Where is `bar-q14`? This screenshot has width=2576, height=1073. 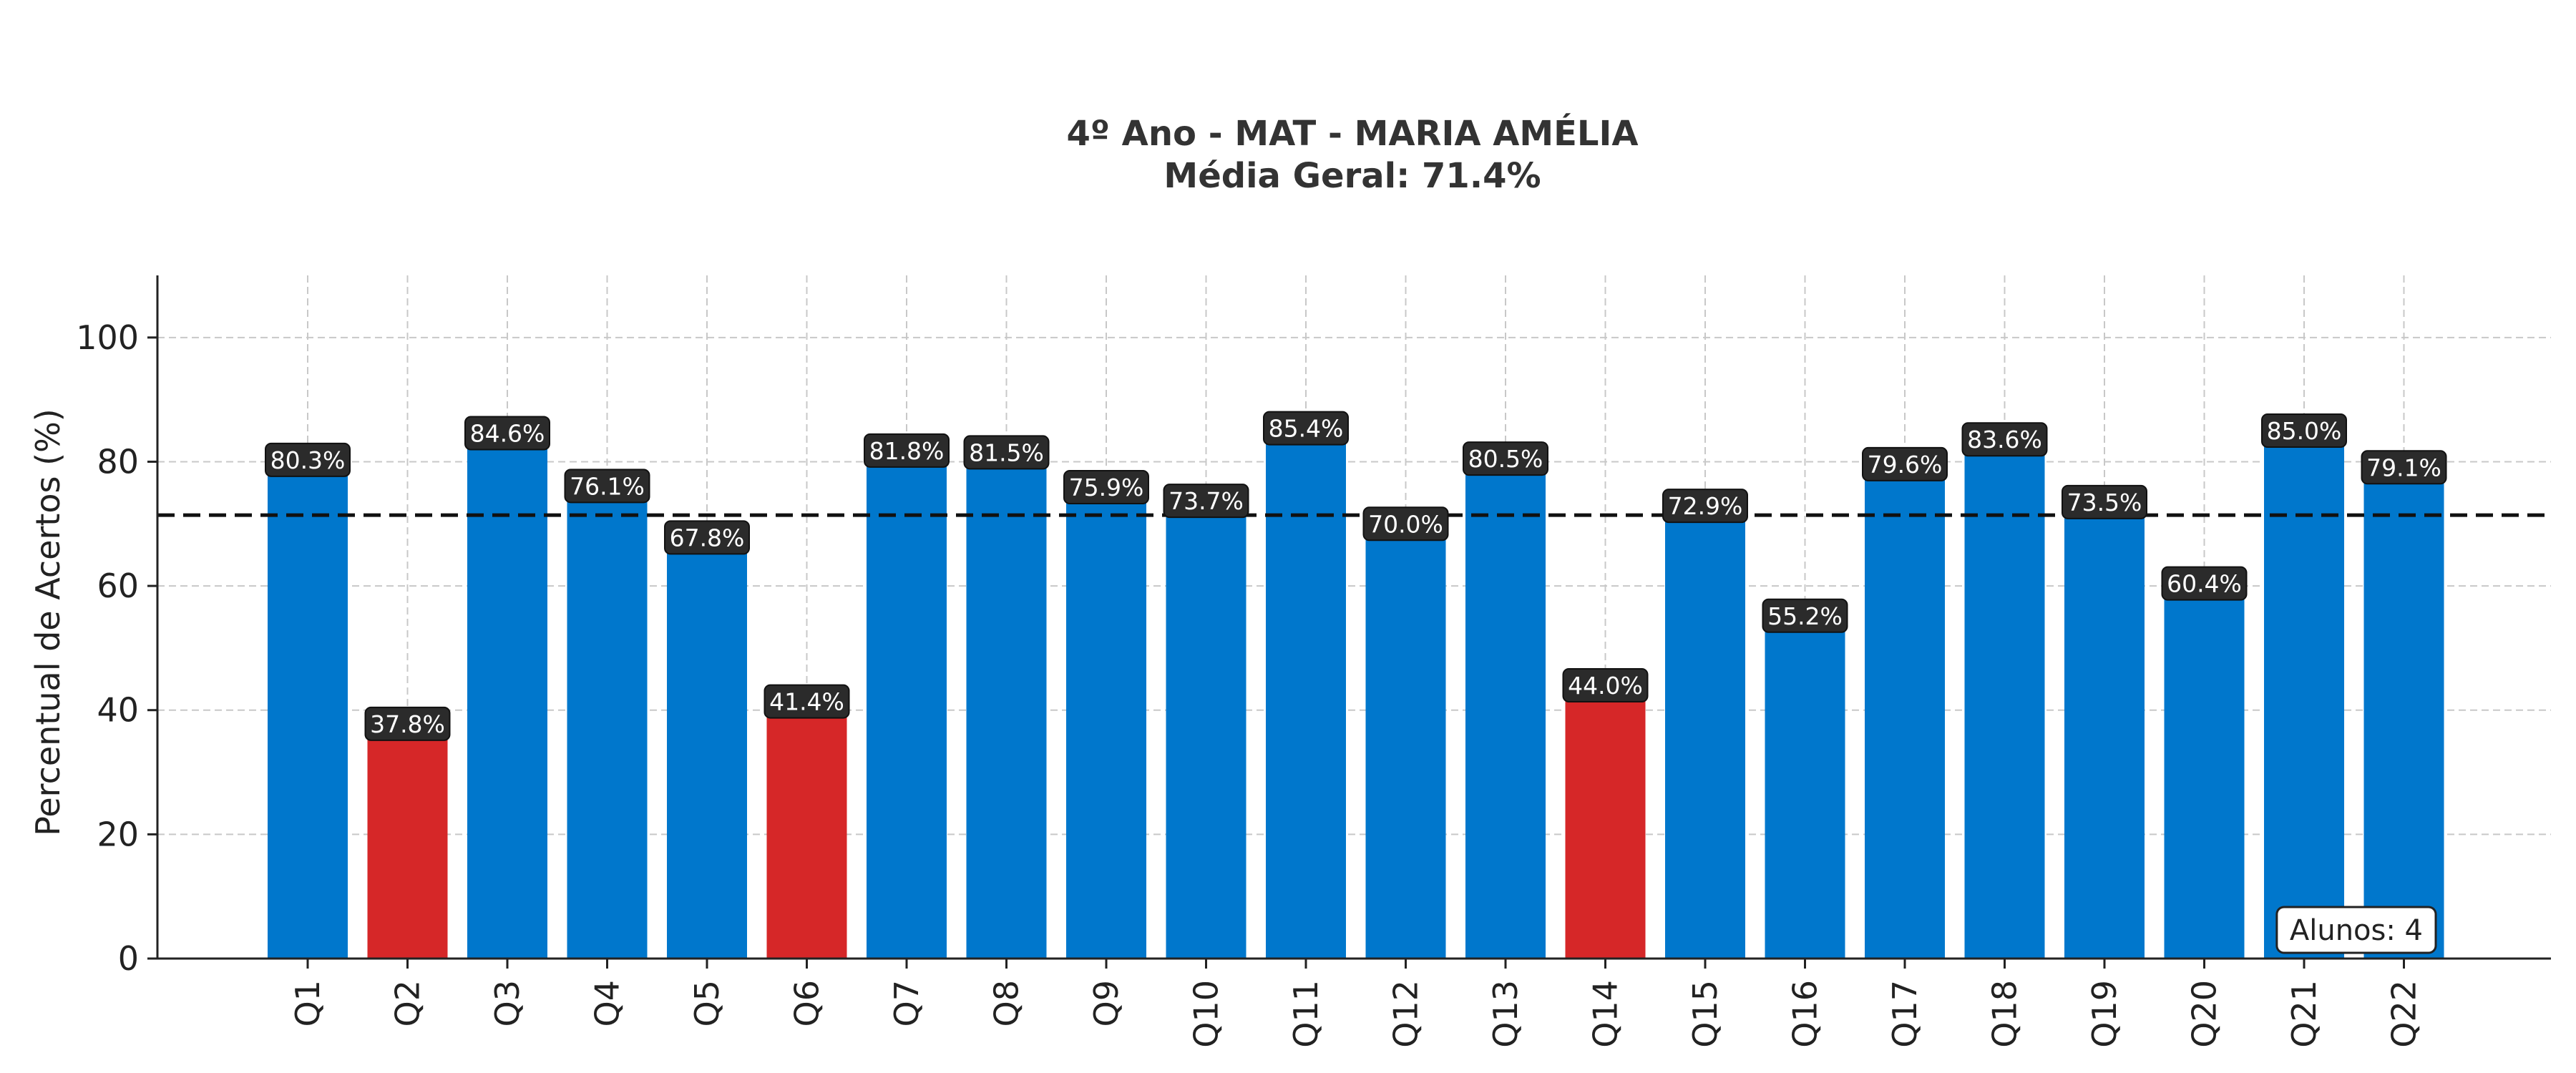 bar-q14 is located at coordinates (1605, 822).